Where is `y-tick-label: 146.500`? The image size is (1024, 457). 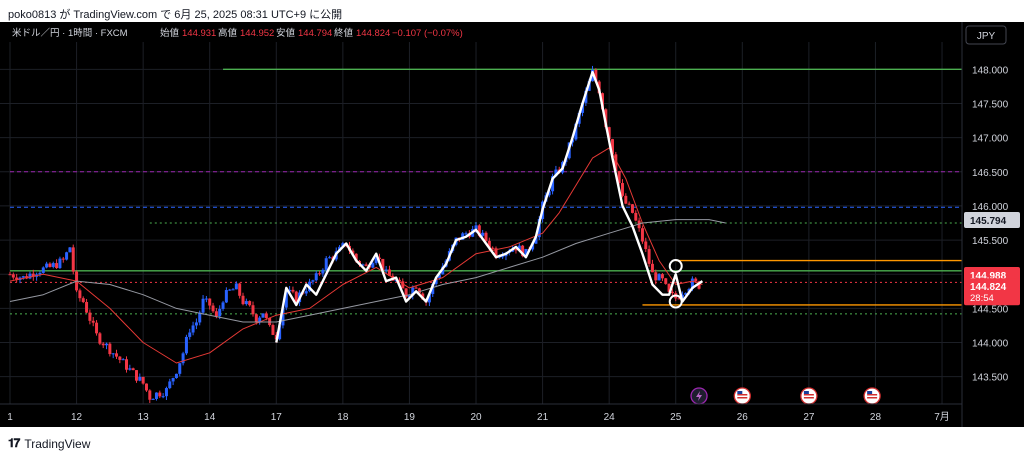
y-tick-label: 146.500 is located at coordinates (990, 173).